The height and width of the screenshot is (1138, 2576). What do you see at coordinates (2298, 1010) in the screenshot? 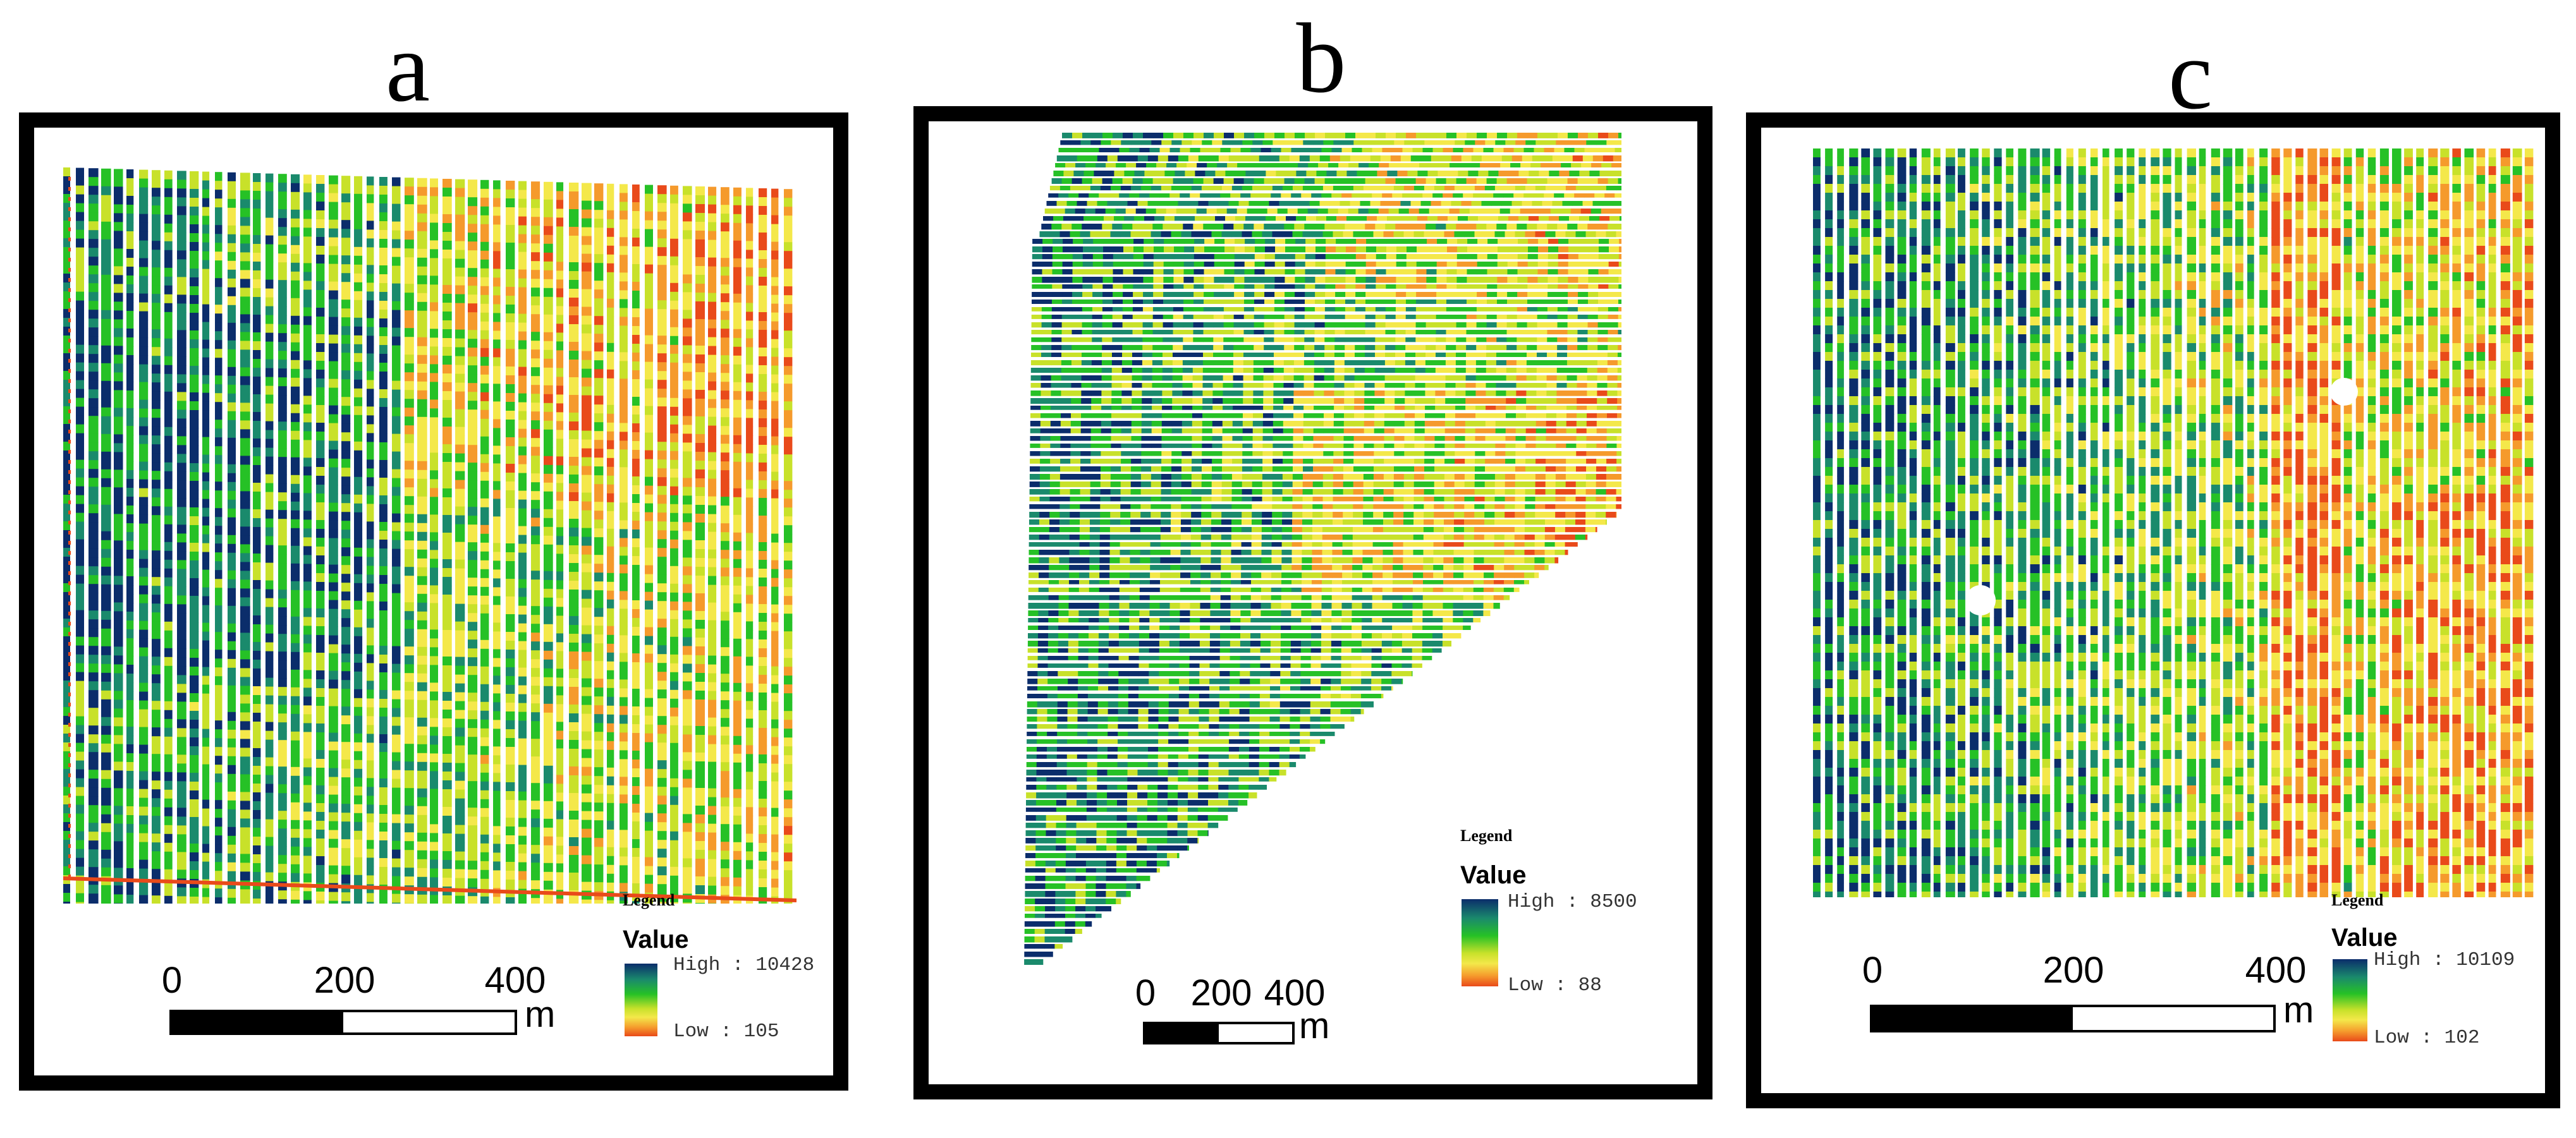
I see `panel-c-scale-unit: m` at bounding box center [2298, 1010].